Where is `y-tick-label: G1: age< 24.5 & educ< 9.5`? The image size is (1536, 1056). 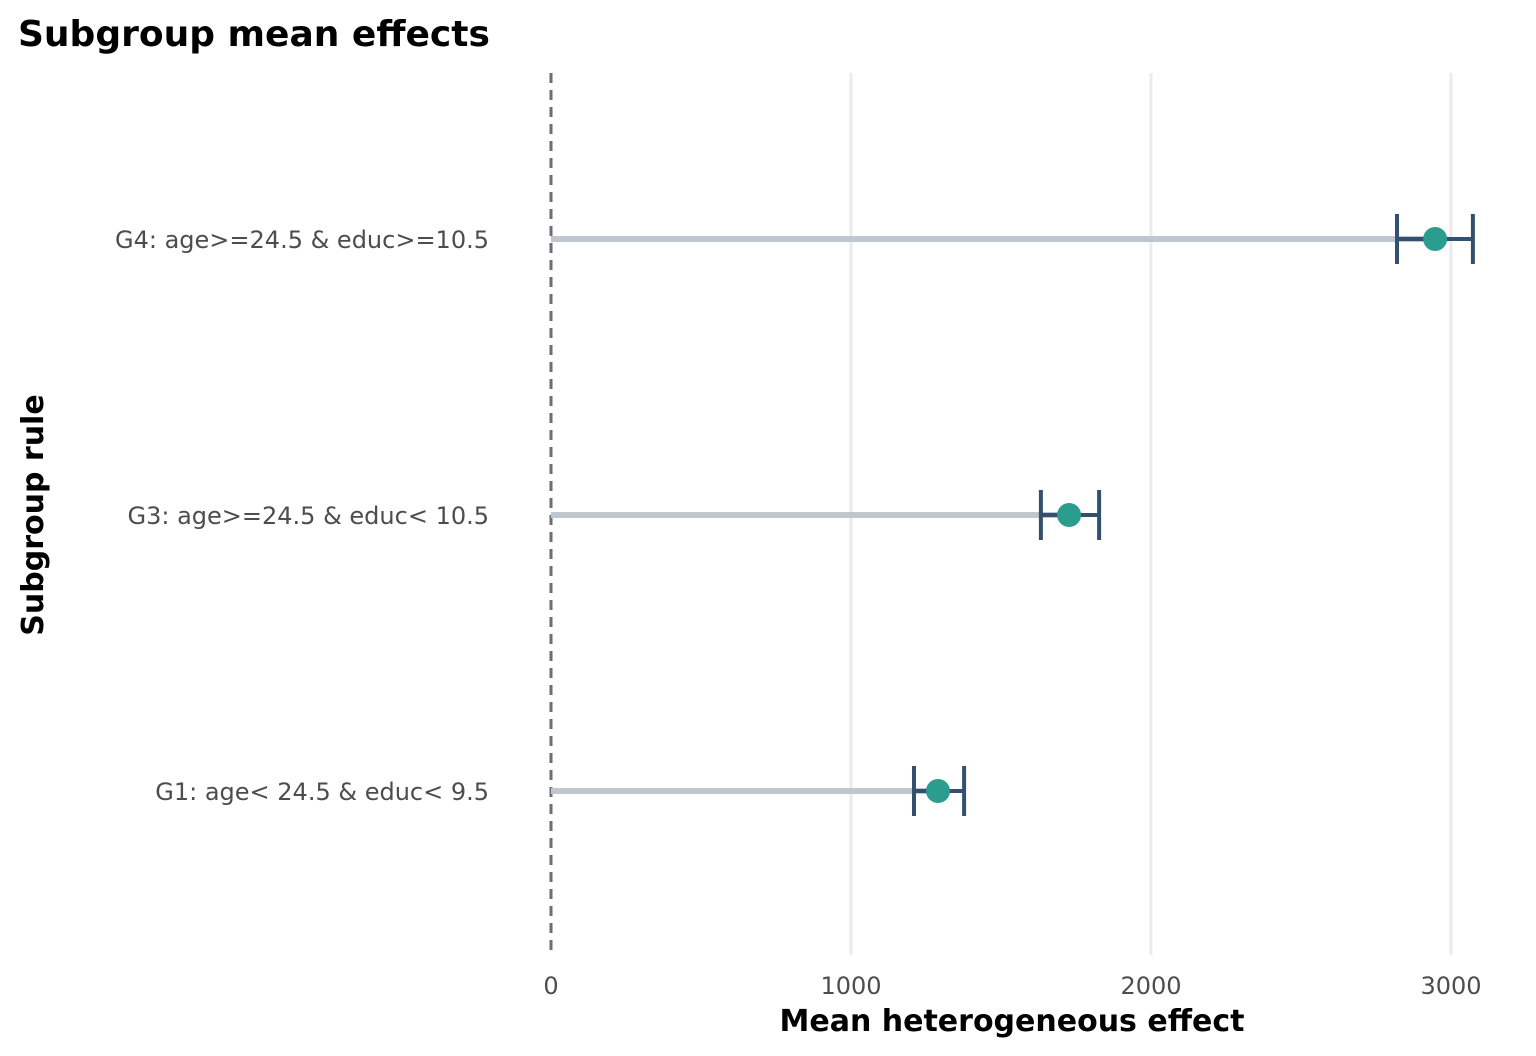 y-tick-label: G1: age< 24.5 & educ< 9.5 is located at coordinates (322, 792).